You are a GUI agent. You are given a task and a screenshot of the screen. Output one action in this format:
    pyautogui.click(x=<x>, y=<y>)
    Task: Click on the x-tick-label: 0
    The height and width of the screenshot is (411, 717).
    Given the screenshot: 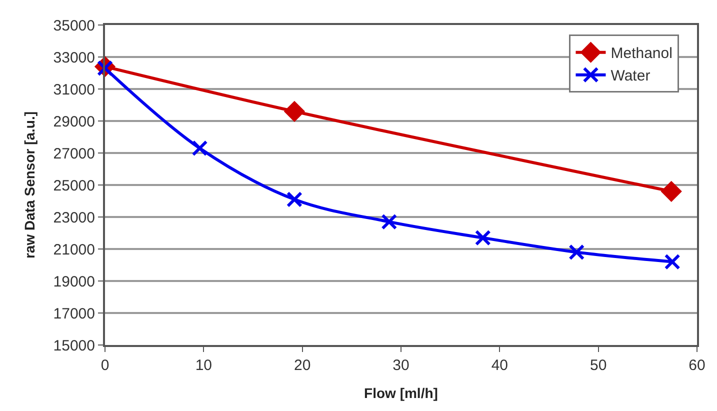 What is the action you would take?
    pyautogui.click(x=105, y=365)
    